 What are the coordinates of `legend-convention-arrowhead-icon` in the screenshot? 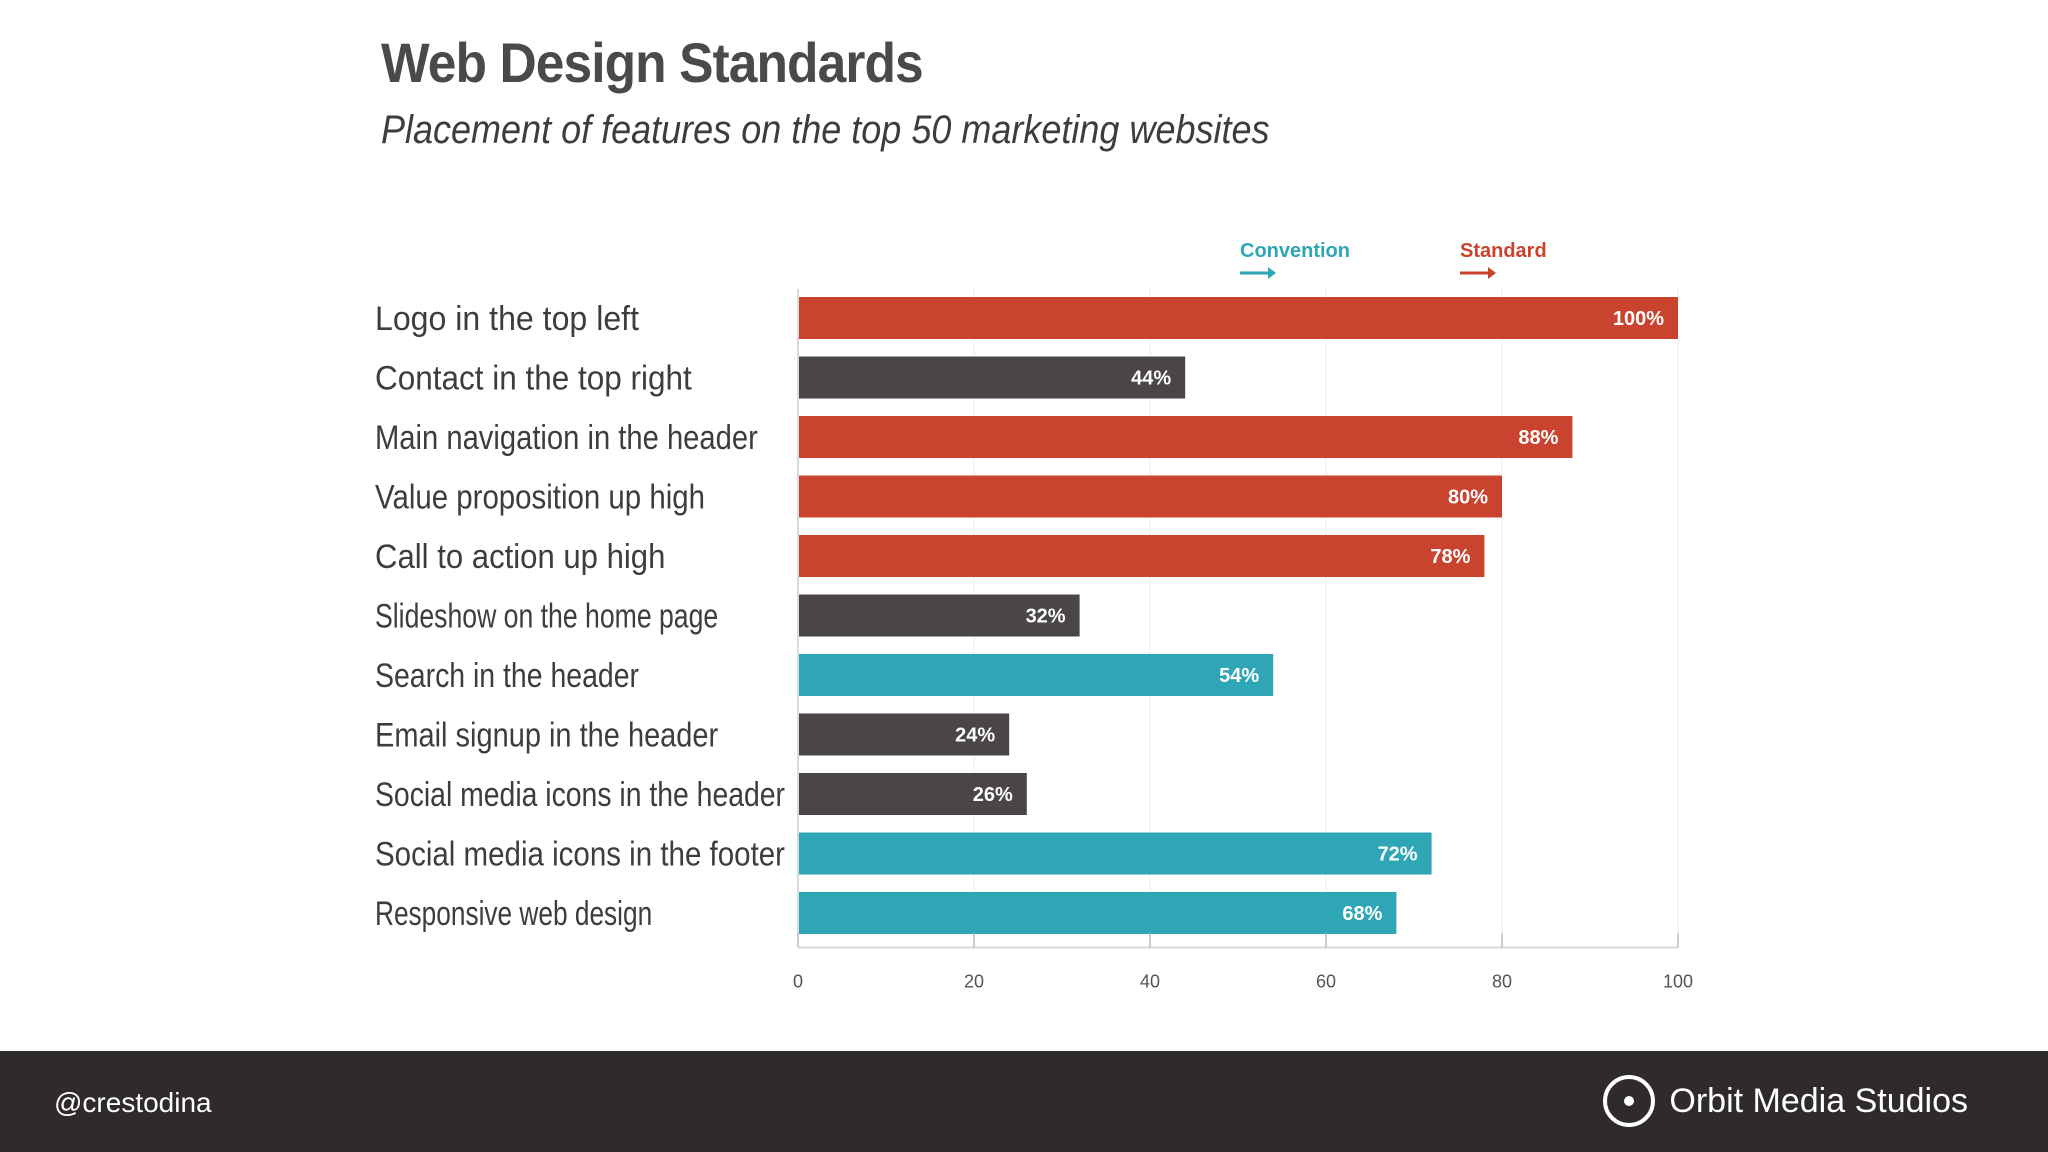 It's located at (1272, 273).